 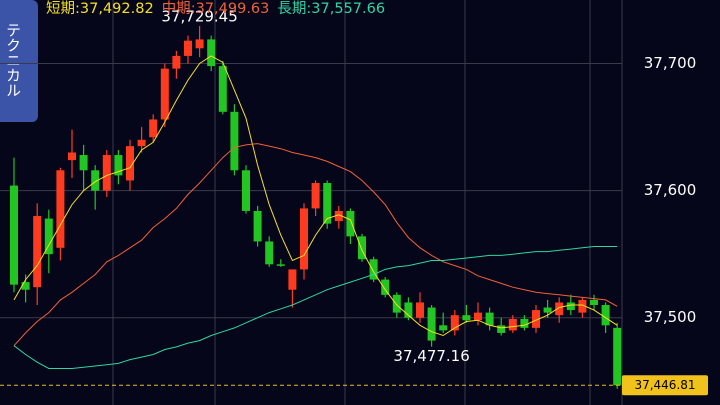 I want to click on annotation: 37,729.45, so click(x=199, y=17).